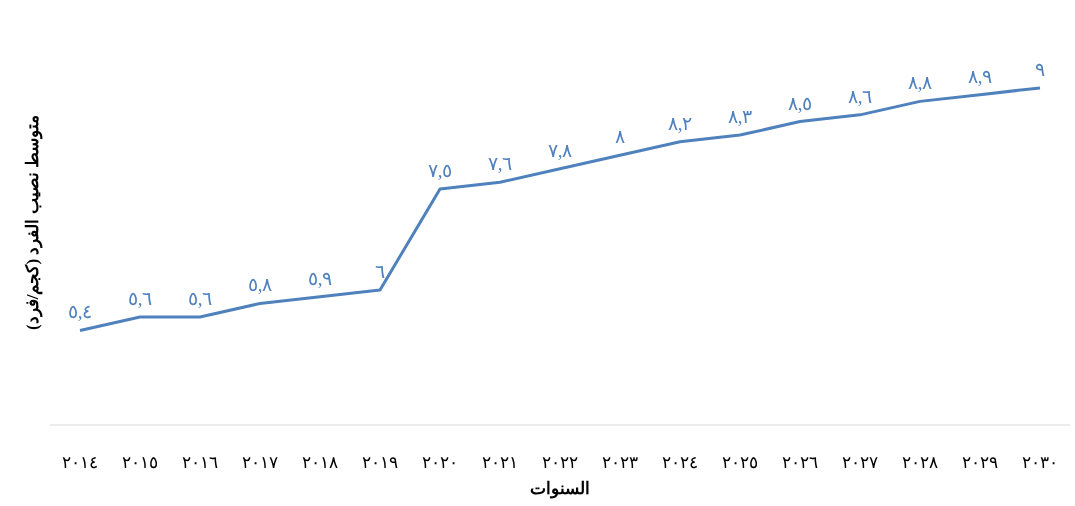 The height and width of the screenshot is (506, 1075). What do you see at coordinates (500, 462) in the screenshot?
I see `x-tick-label: ٢٠٢١` at bounding box center [500, 462].